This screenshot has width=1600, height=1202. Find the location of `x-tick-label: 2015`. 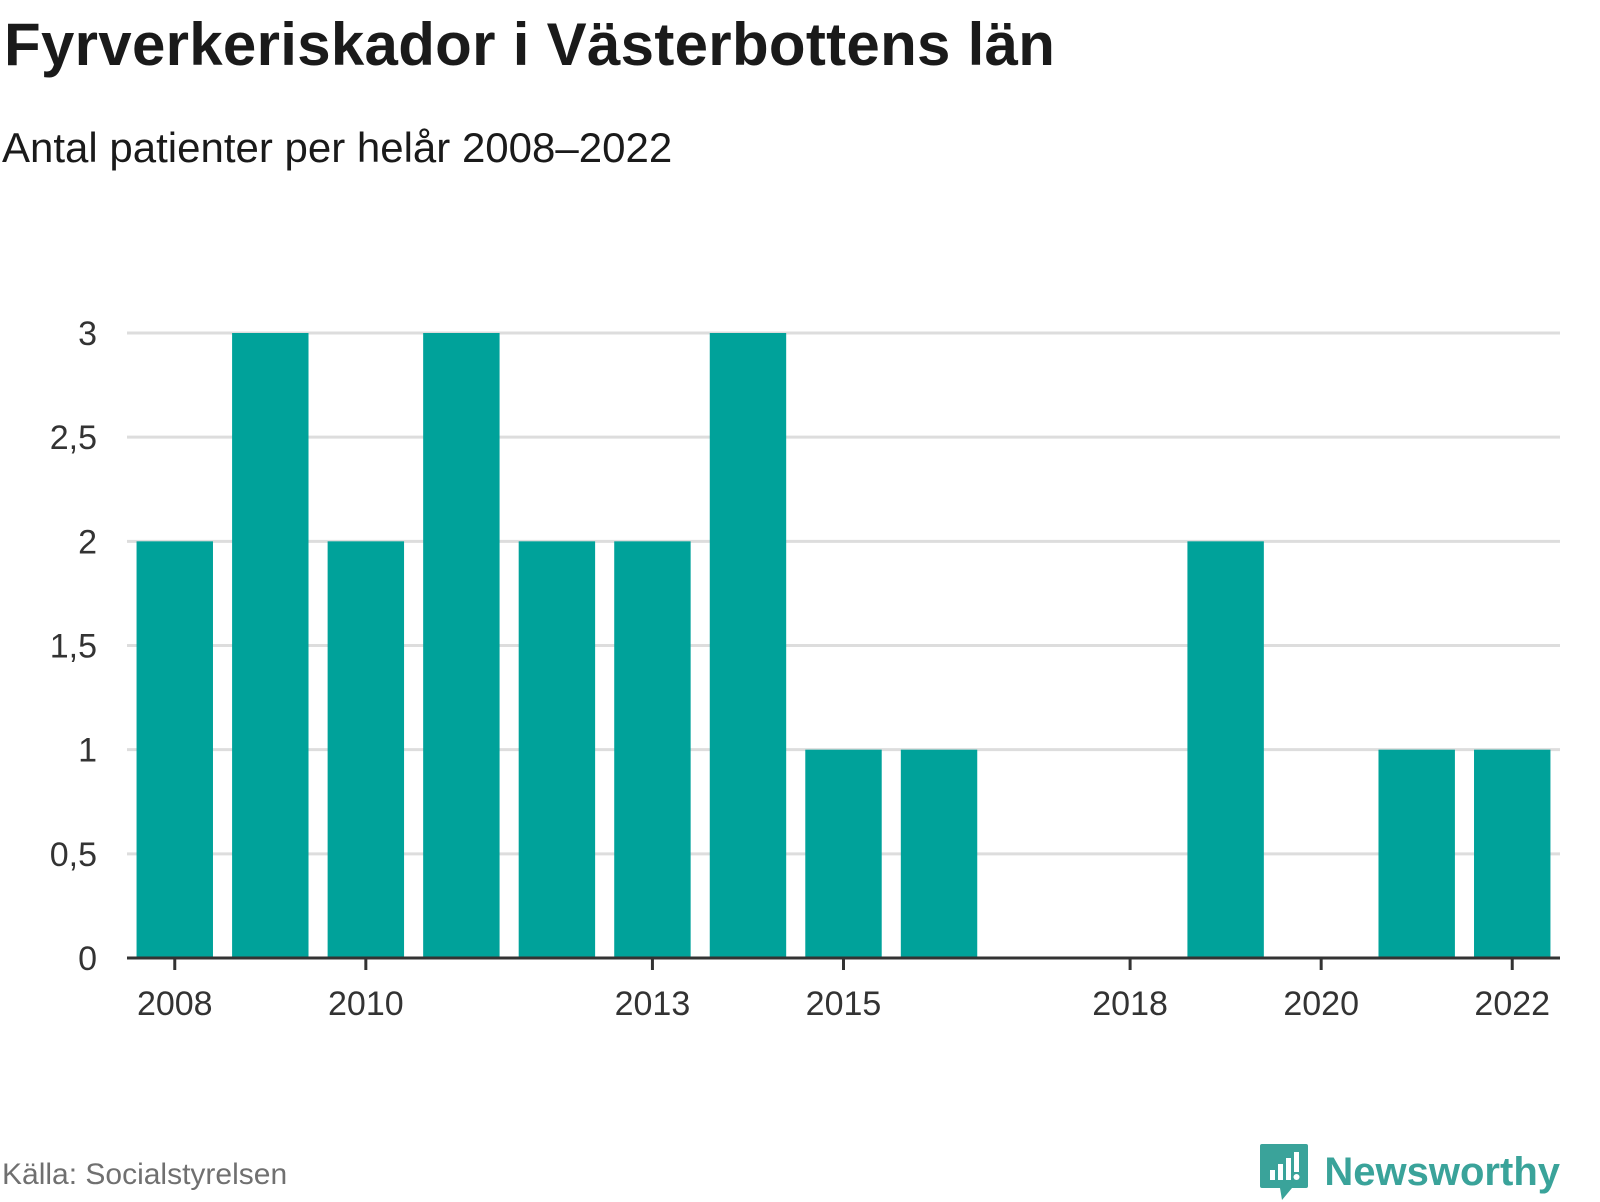

x-tick-label: 2015 is located at coordinates (844, 1004).